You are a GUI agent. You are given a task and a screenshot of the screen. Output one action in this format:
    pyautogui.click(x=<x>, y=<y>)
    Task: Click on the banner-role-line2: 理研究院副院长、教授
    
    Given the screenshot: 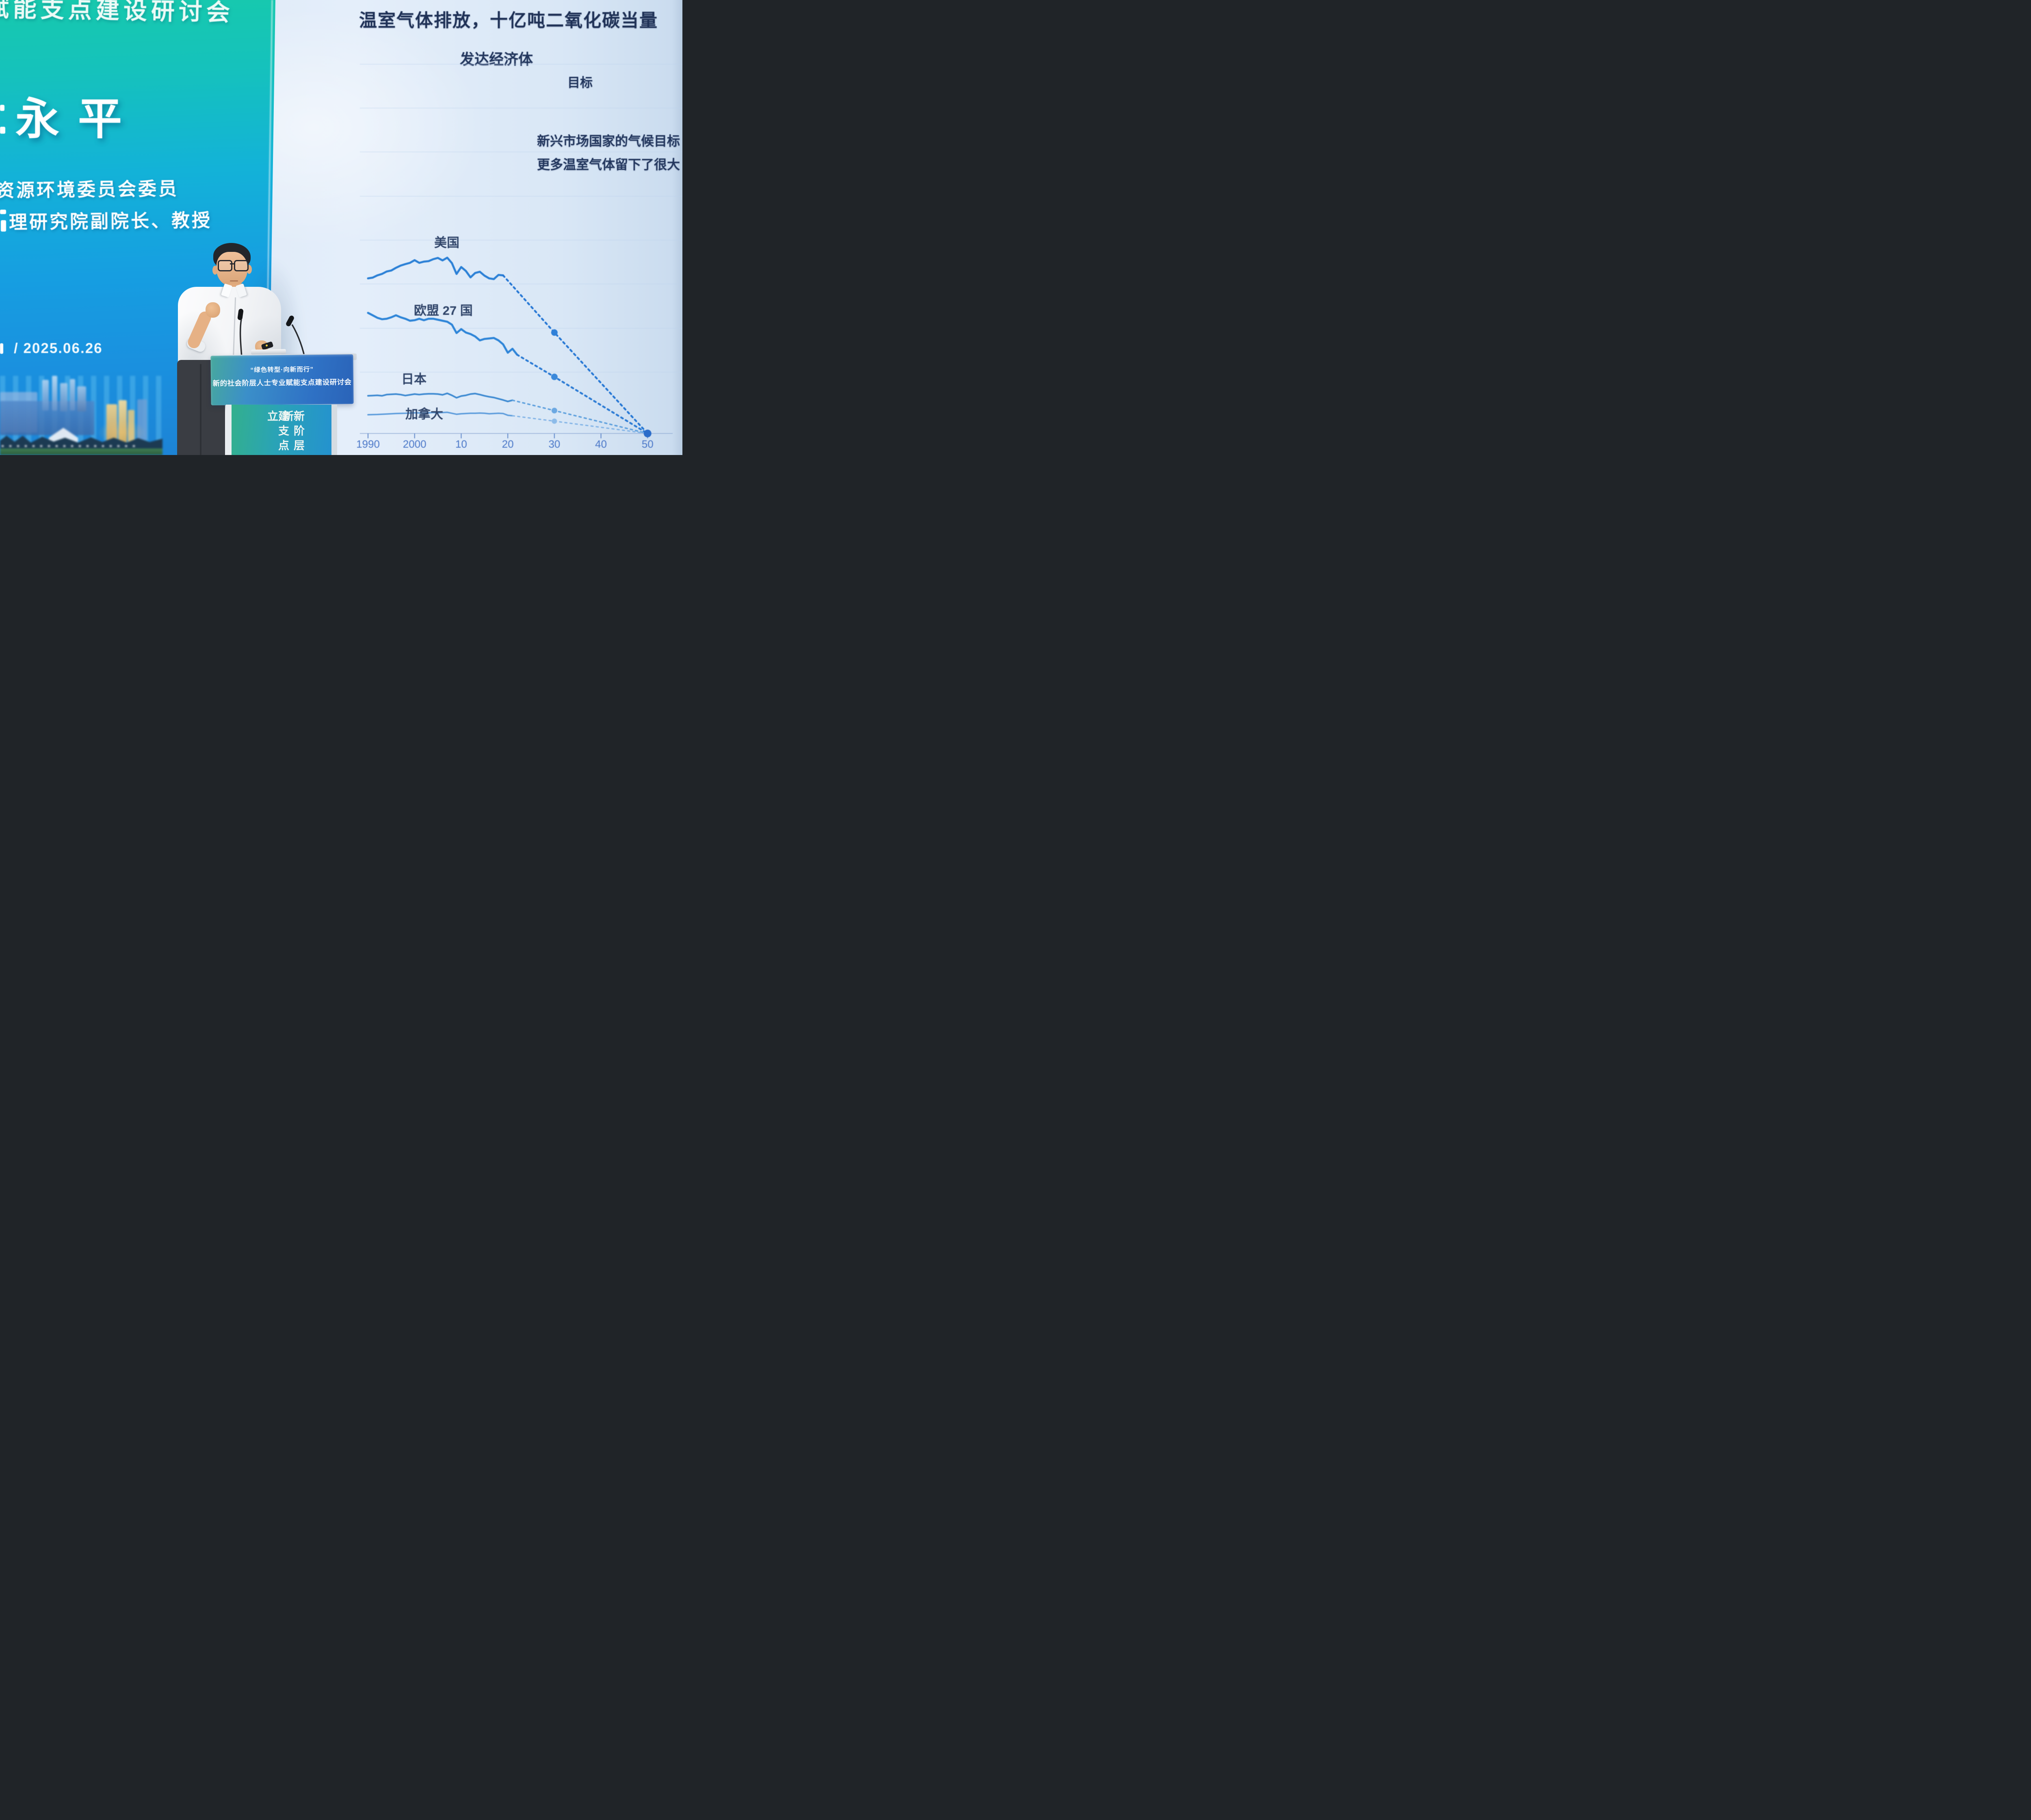 What is the action you would take?
    pyautogui.click(x=110, y=222)
    